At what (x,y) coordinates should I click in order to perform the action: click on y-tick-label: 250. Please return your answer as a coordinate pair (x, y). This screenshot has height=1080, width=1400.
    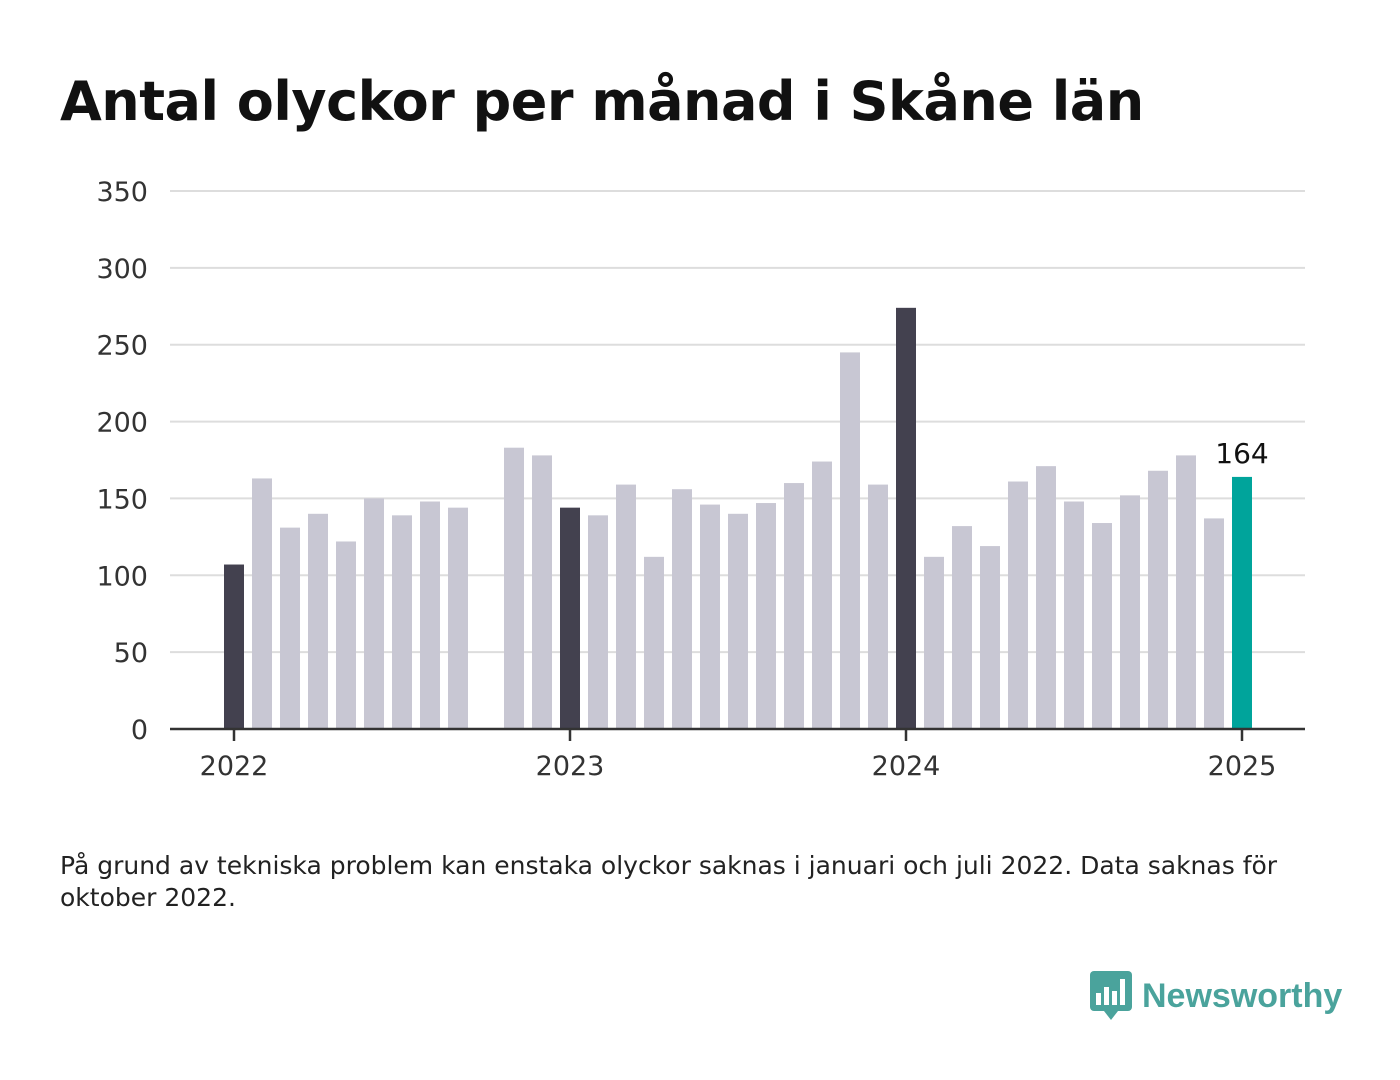
    Looking at the image, I should click on (122, 346).